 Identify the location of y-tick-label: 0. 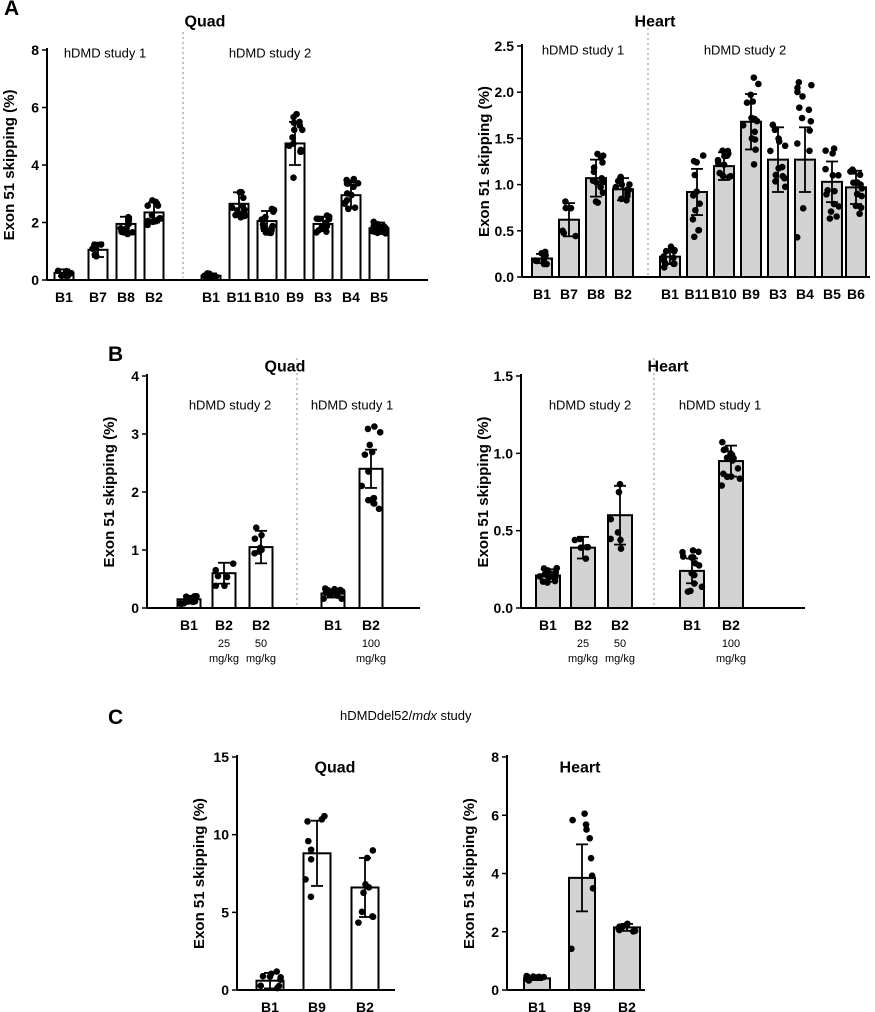
(225, 990).